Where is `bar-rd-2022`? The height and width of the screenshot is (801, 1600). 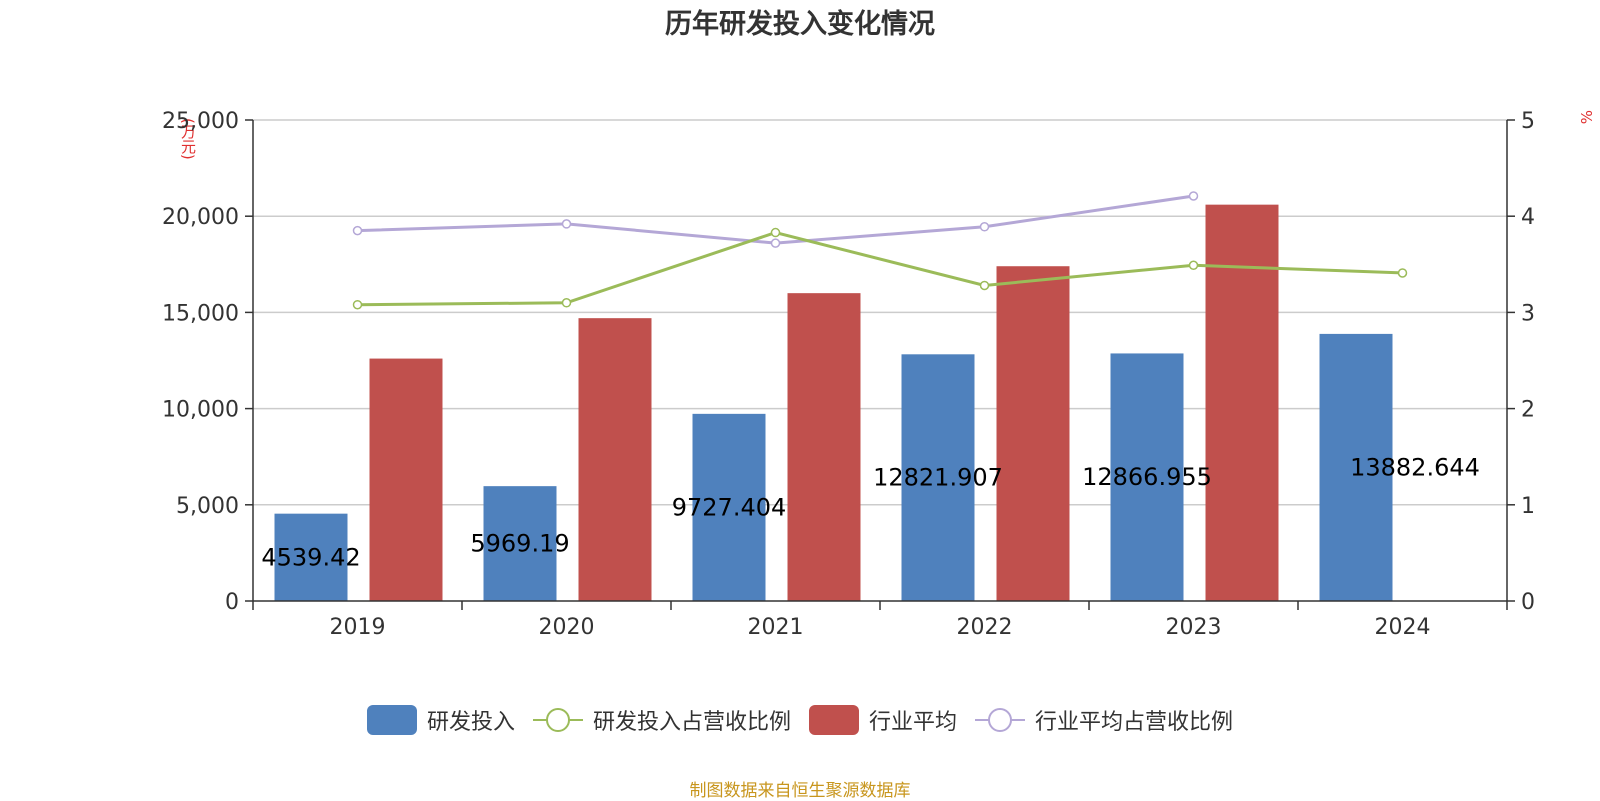
bar-rd-2022 is located at coordinates (938, 477).